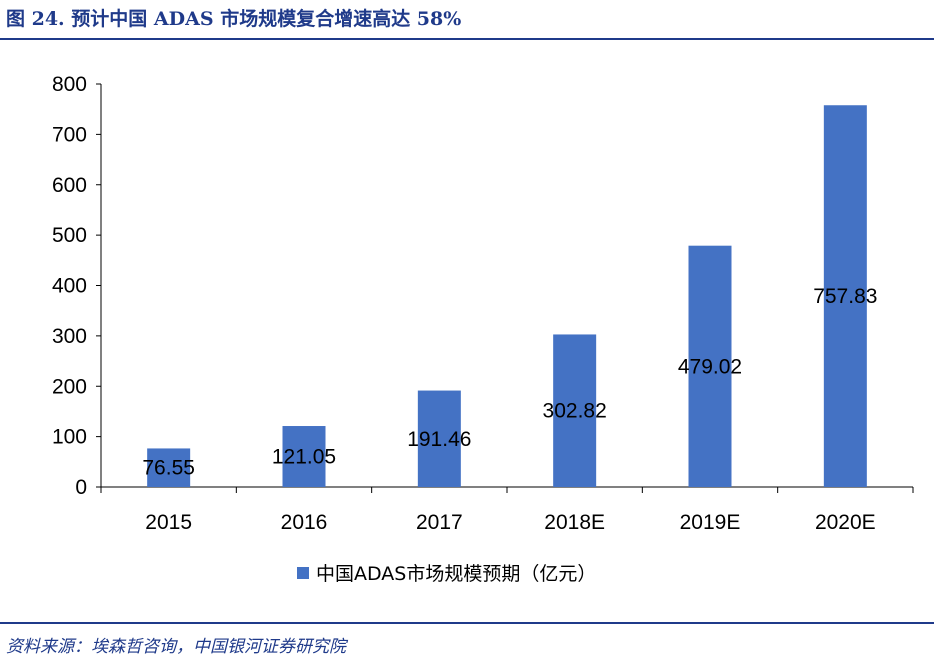  What do you see at coordinates (69, 286) in the screenshot?
I see `y-tick-label: 400` at bounding box center [69, 286].